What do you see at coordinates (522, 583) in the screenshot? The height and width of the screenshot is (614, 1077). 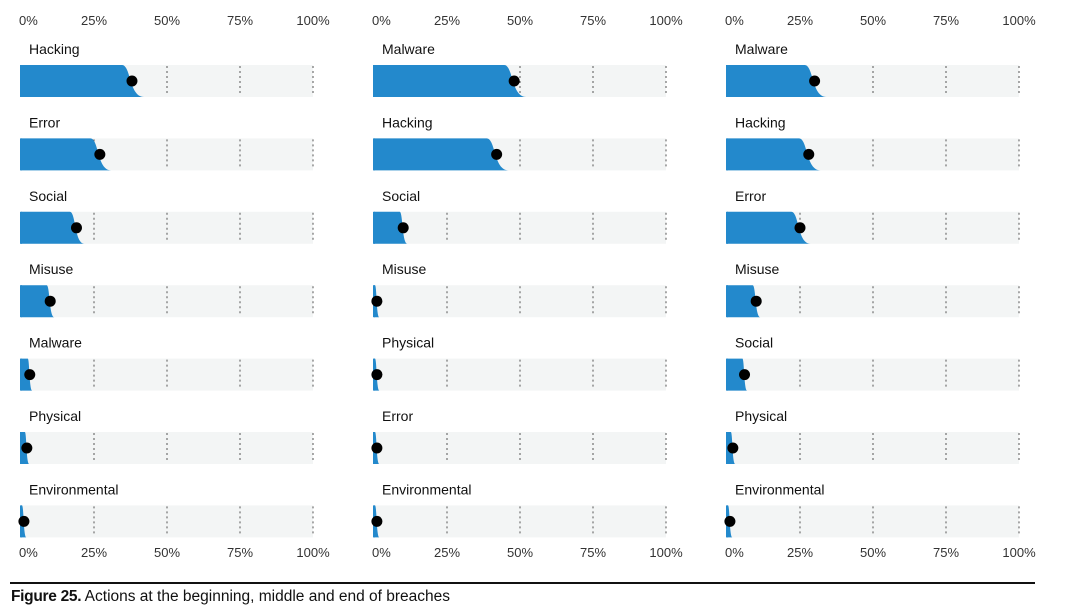 I see `caption-rule` at bounding box center [522, 583].